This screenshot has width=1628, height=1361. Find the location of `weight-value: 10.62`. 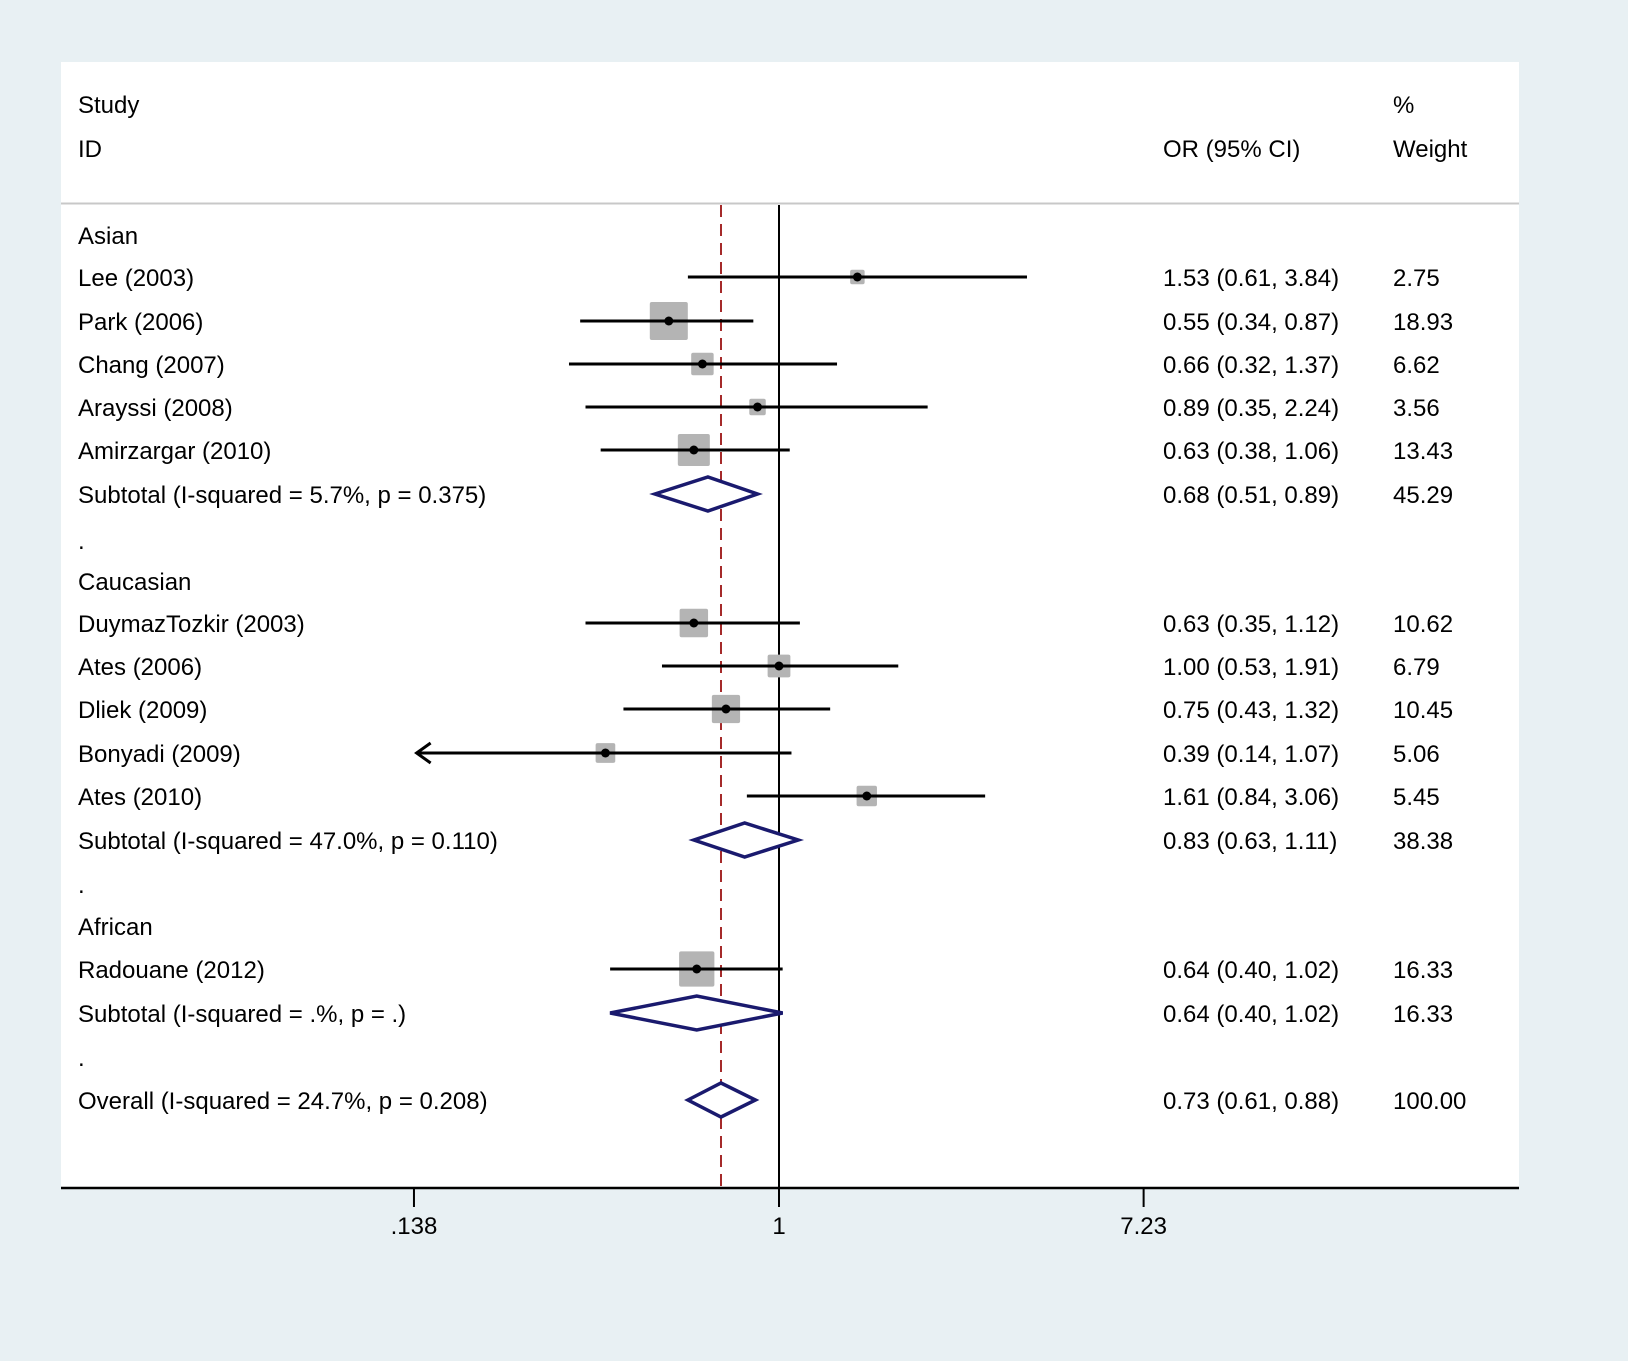

weight-value: 10.62 is located at coordinates (1423, 624).